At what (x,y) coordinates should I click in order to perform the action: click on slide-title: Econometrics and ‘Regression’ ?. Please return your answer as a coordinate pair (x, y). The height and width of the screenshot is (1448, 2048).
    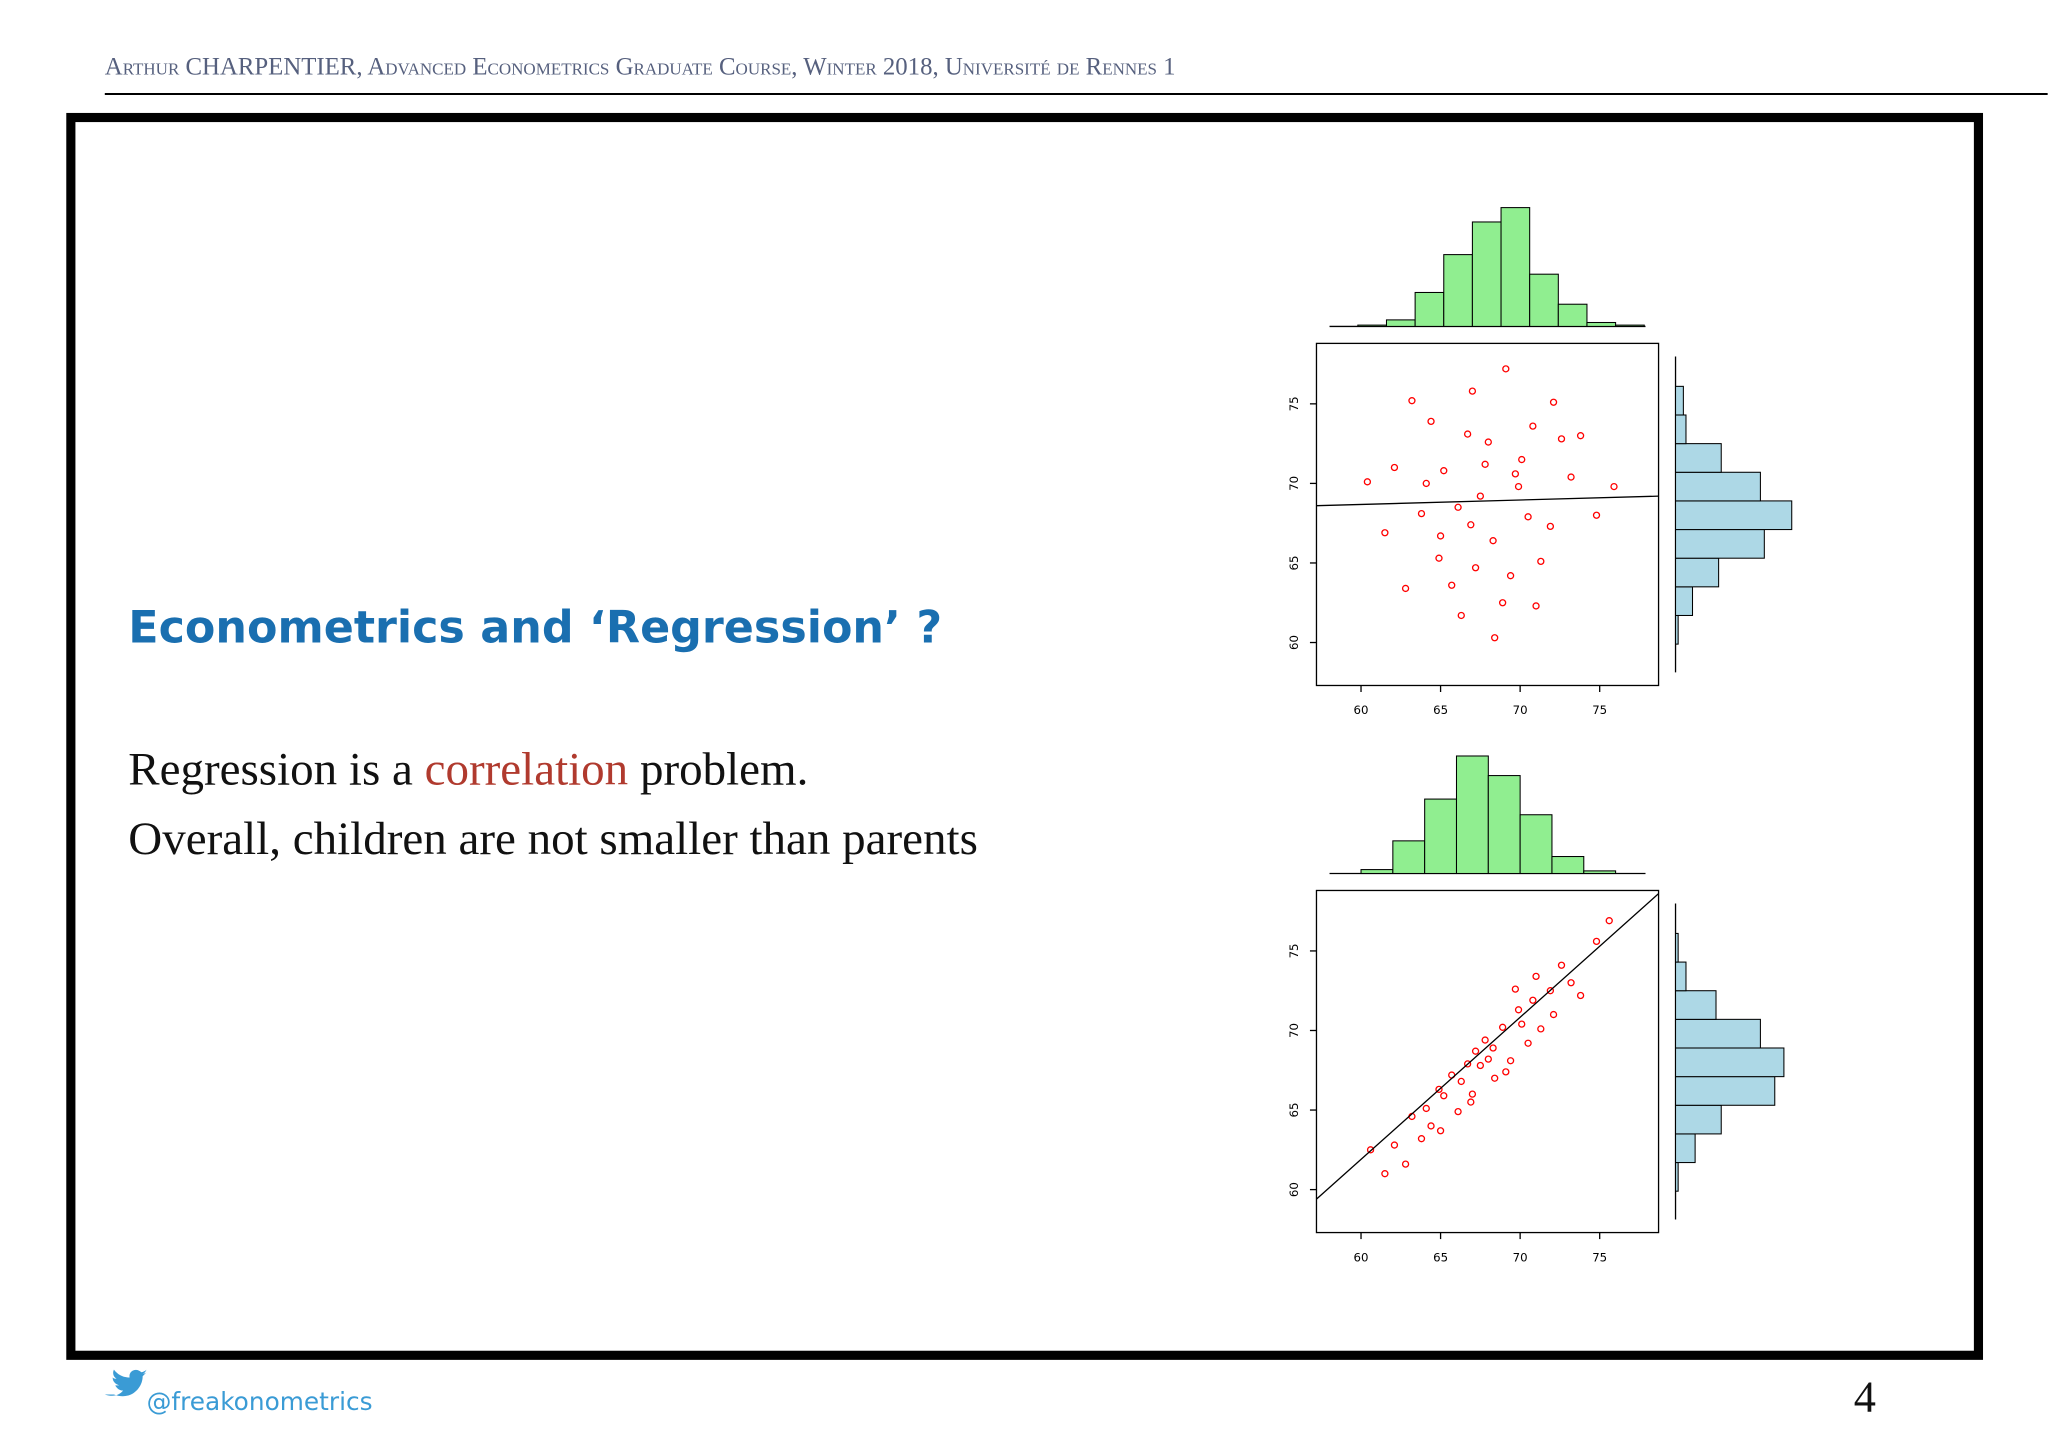
    Looking at the image, I should click on (535, 627).